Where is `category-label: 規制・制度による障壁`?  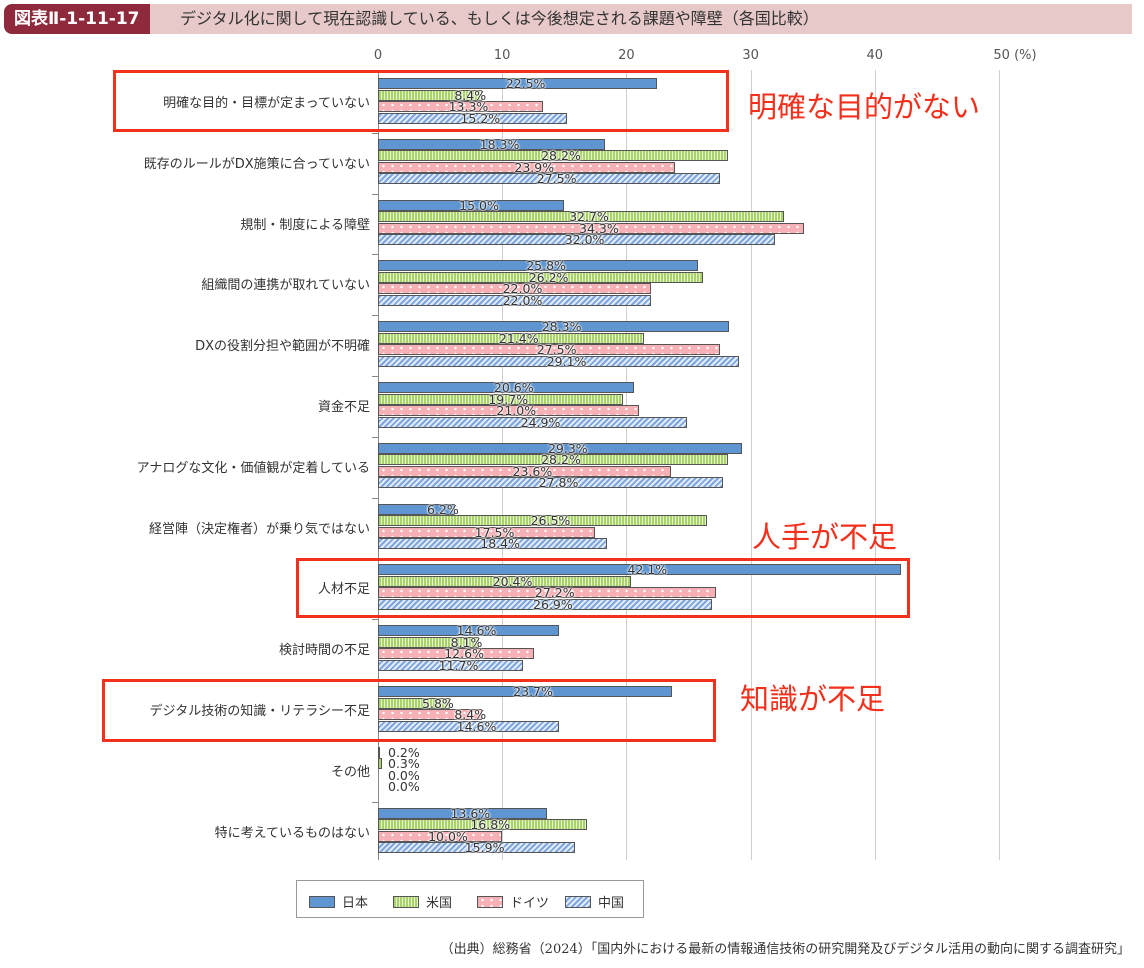
category-label: 規制・制度による障壁 is located at coordinates (305, 225).